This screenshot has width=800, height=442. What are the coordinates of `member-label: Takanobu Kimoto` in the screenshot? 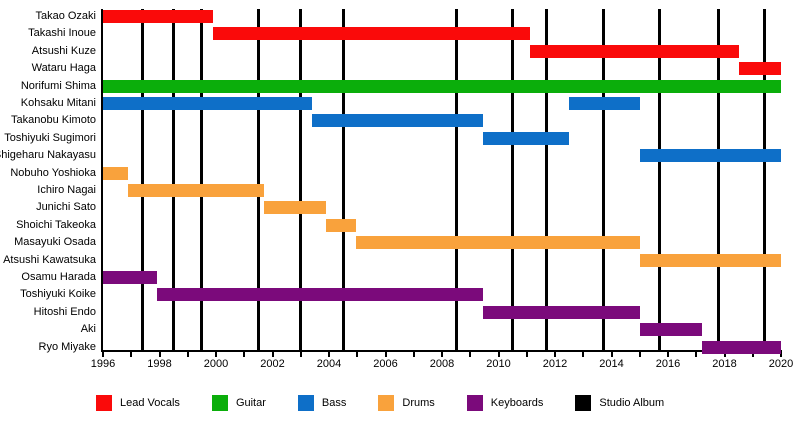 It's located at (53, 120).